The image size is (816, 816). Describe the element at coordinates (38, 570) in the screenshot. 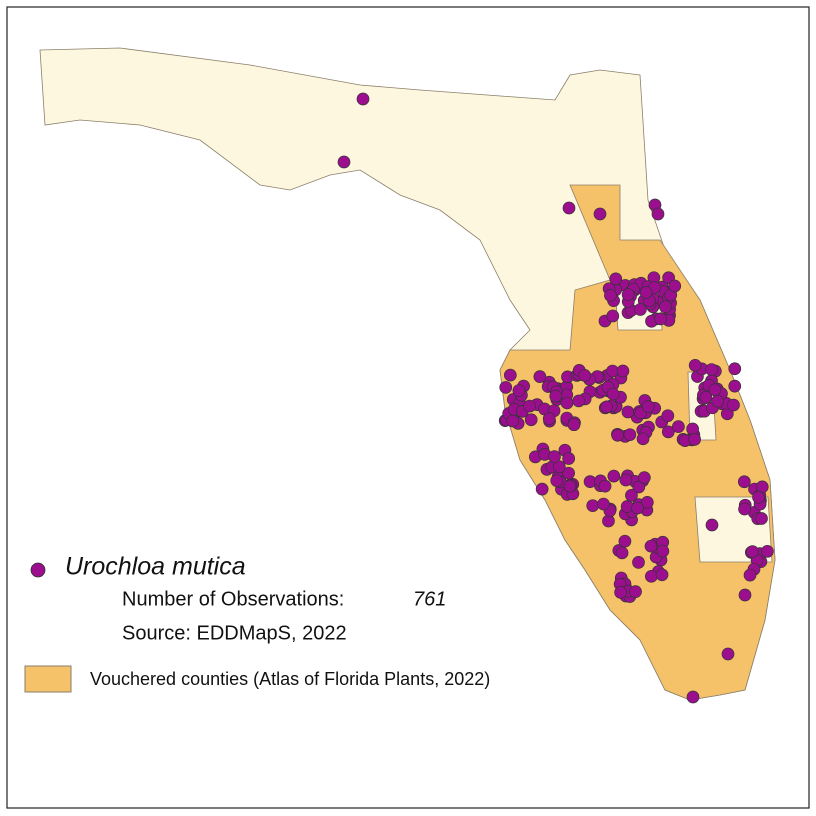

I see `legend-dot` at that location.